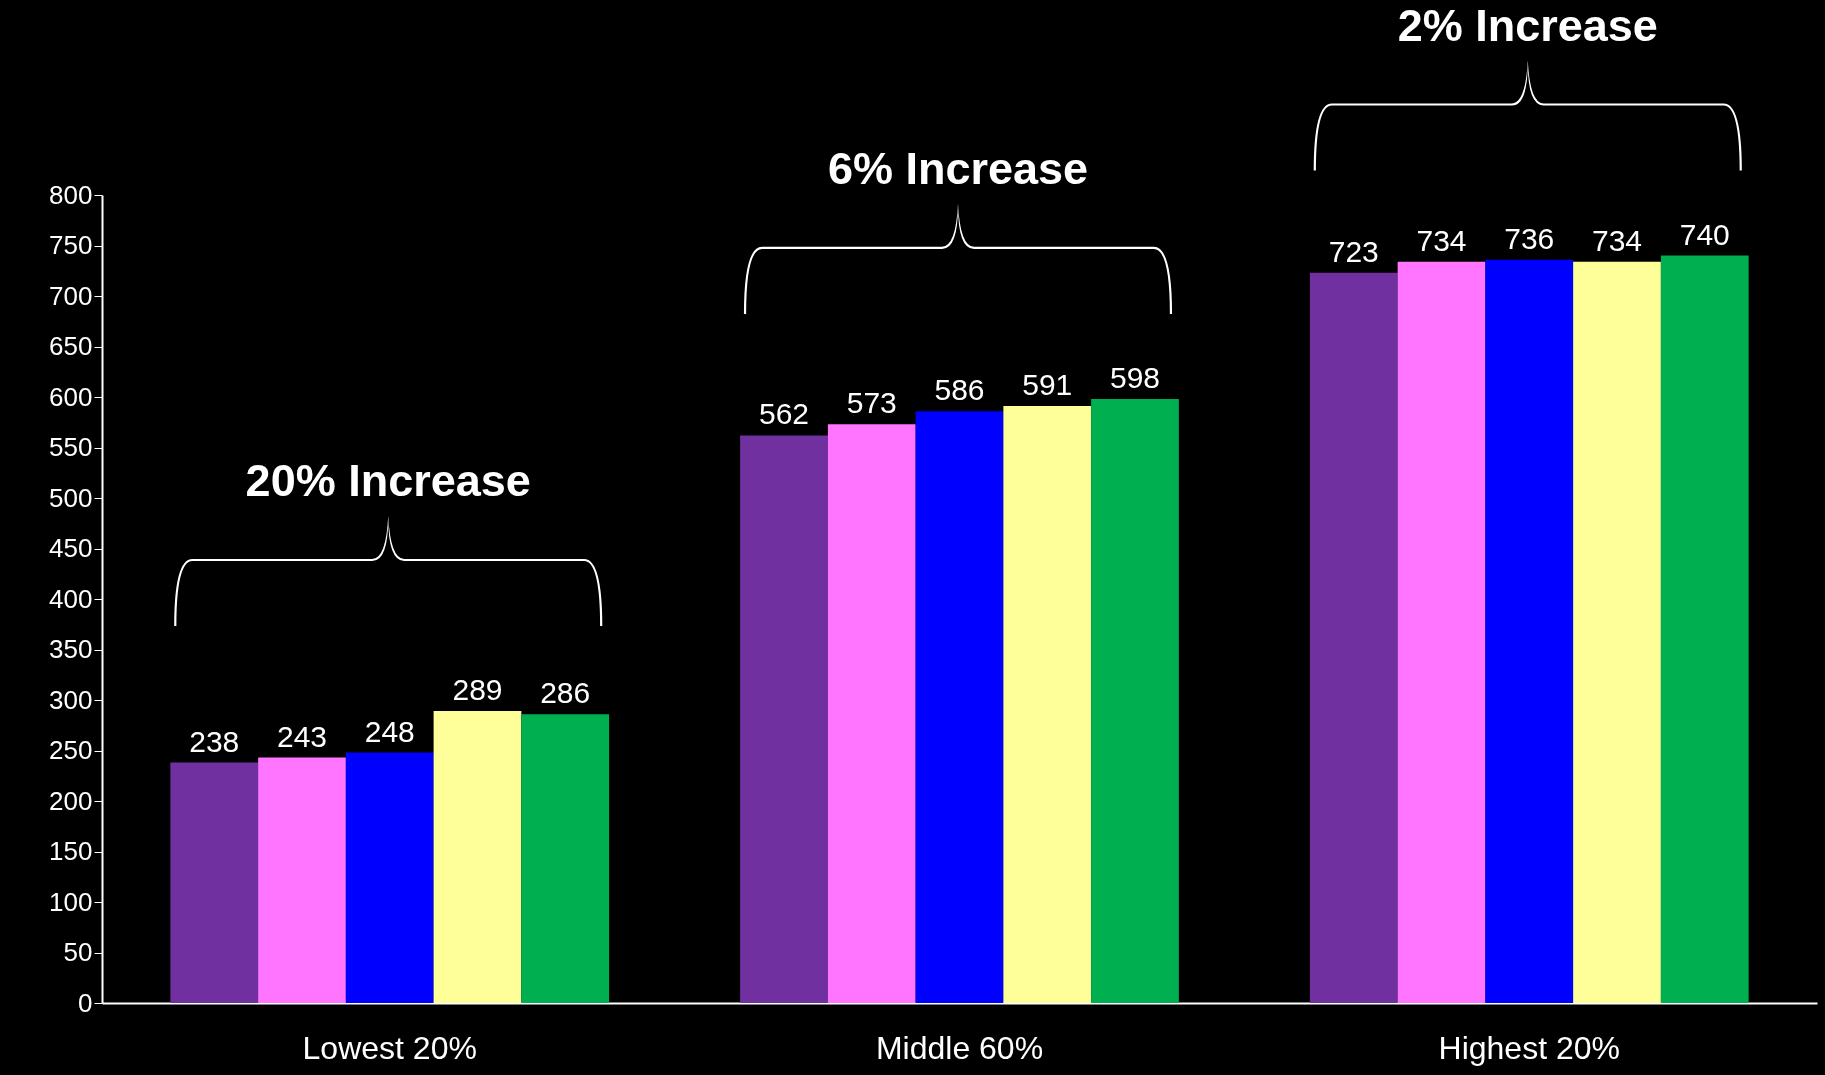  I want to click on data-label: 562, so click(784, 414).